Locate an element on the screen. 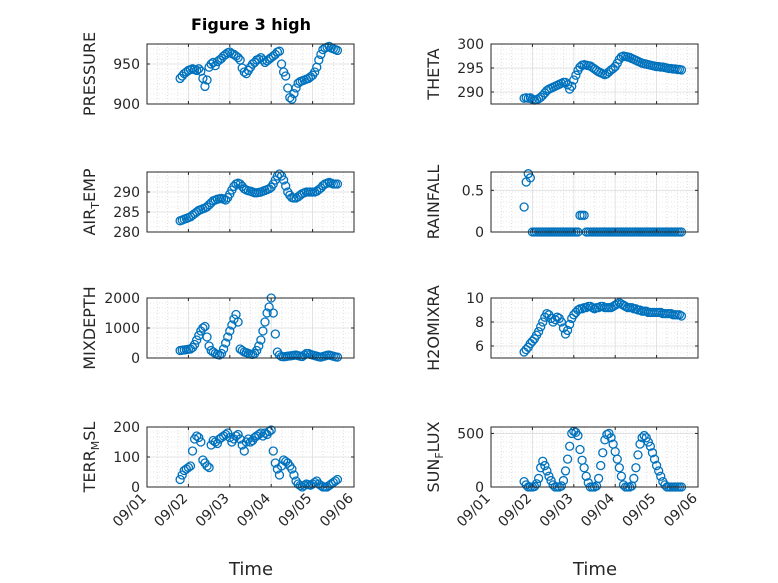 The height and width of the screenshot is (583, 778). chart-title: Figure 3 high is located at coordinates (251, 24).